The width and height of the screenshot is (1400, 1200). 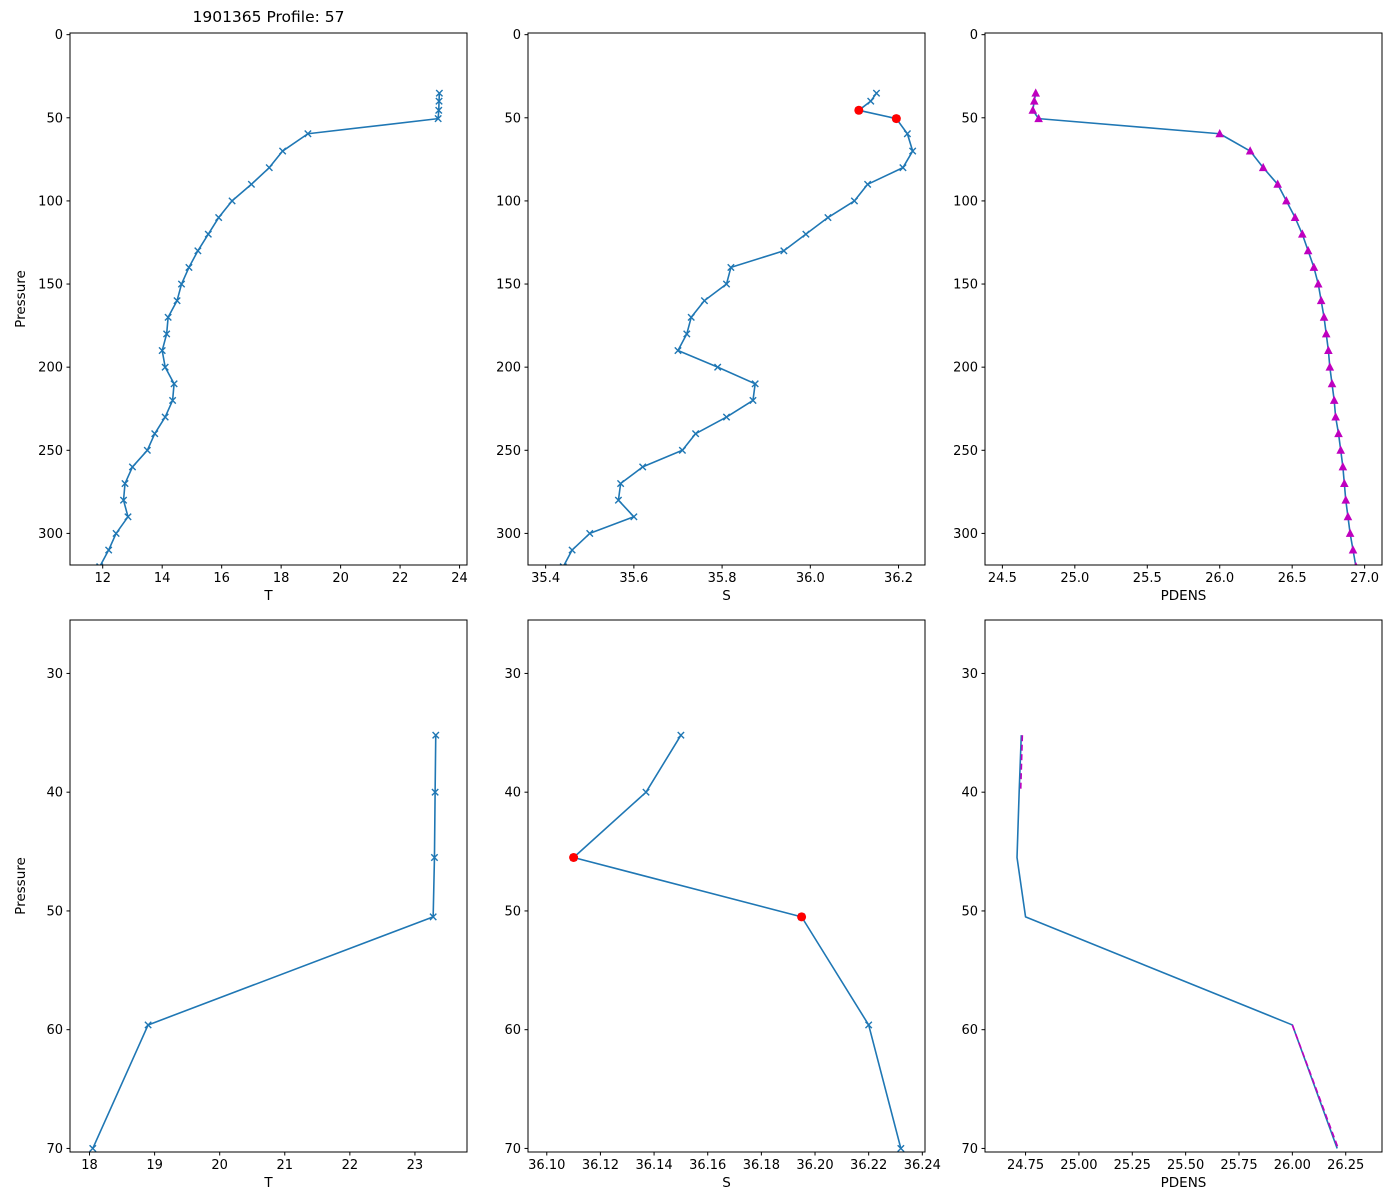 I want to click on x-tick-label: 36.22, so click(x=868, y=1165).